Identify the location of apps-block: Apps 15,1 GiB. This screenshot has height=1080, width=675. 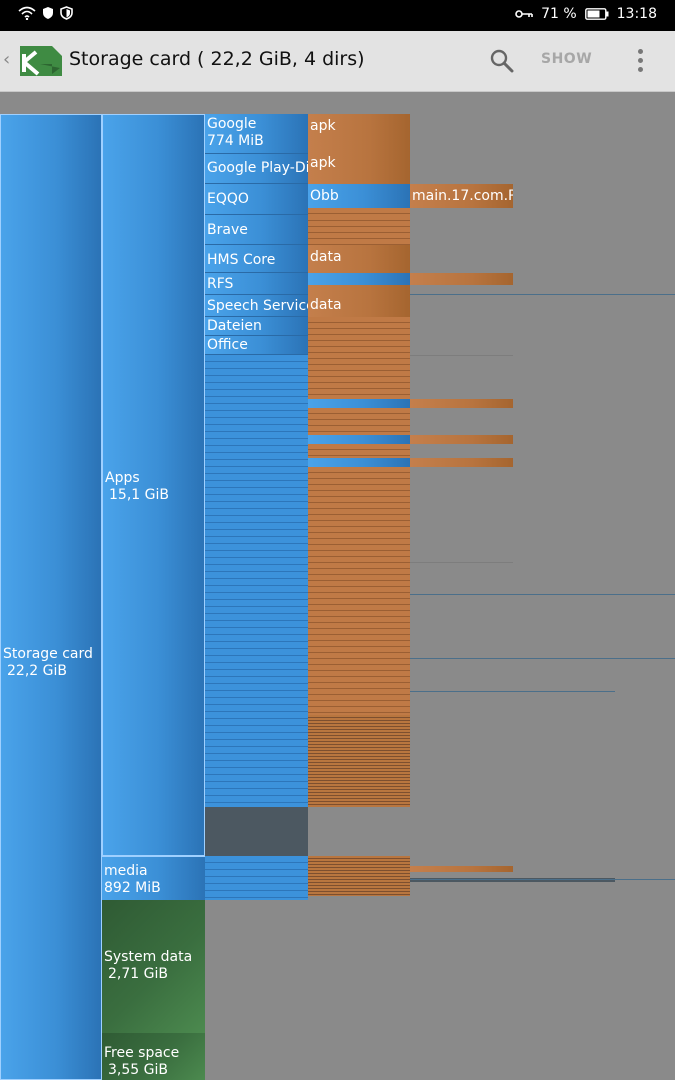
(153, 485).